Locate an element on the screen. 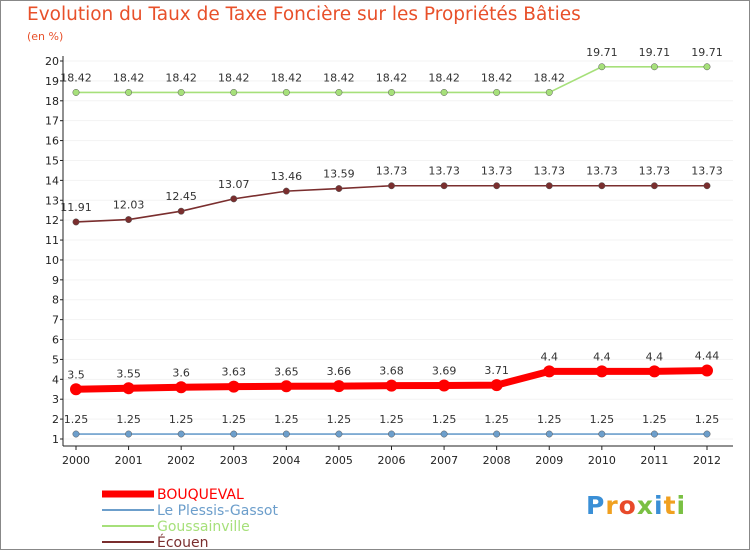 This screenshot has width=750, height=550. legend-label: Le Plessis-Gassot is located at coordinates (217, 511).